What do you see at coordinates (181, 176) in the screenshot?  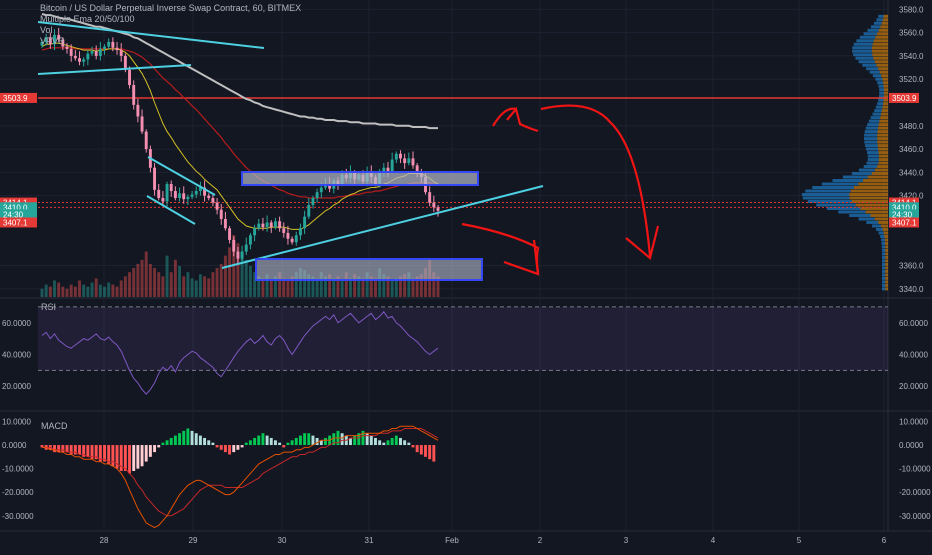 I see `trendline-falling-wedge-top` at bounding box center [181, 176].